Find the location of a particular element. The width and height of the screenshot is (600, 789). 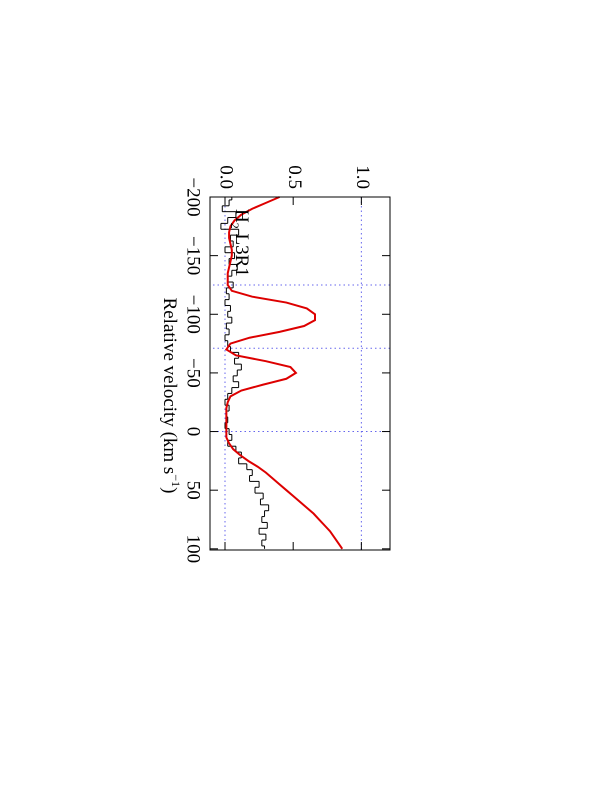

x-tick-label: −50 is located at coordinates (193, 373).